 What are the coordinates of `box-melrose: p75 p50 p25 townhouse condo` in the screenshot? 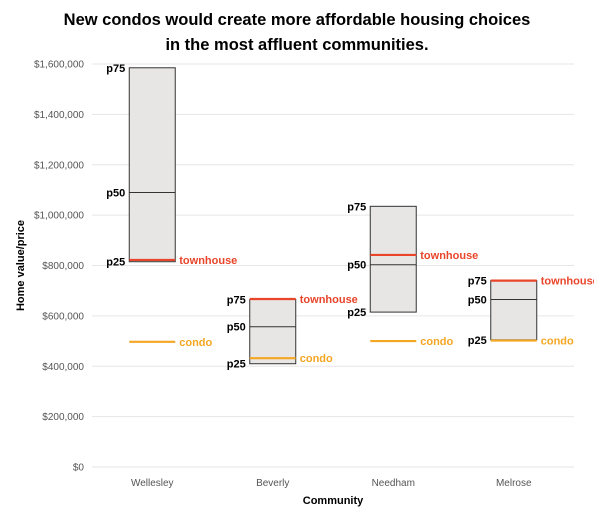 It's located at (531, 312).